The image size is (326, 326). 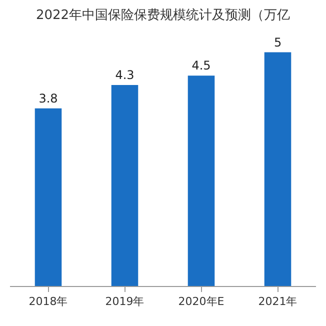 I want to click on data-label: 4.5, so click(x=201, y=65).